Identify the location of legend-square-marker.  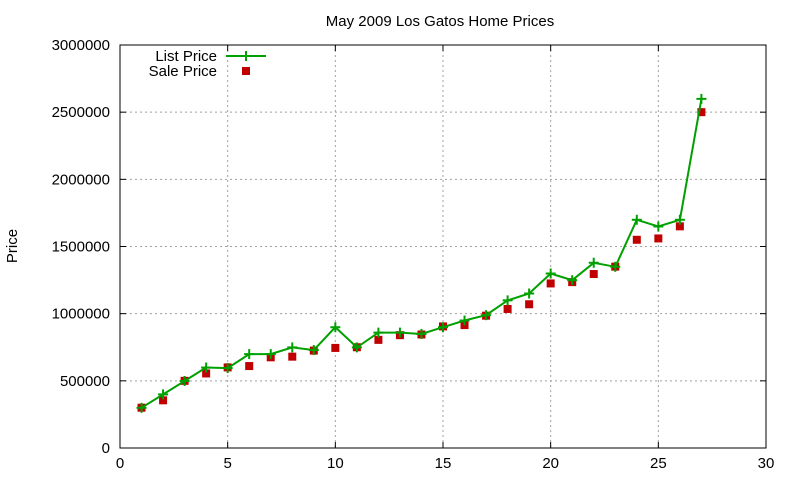
(246, 71).